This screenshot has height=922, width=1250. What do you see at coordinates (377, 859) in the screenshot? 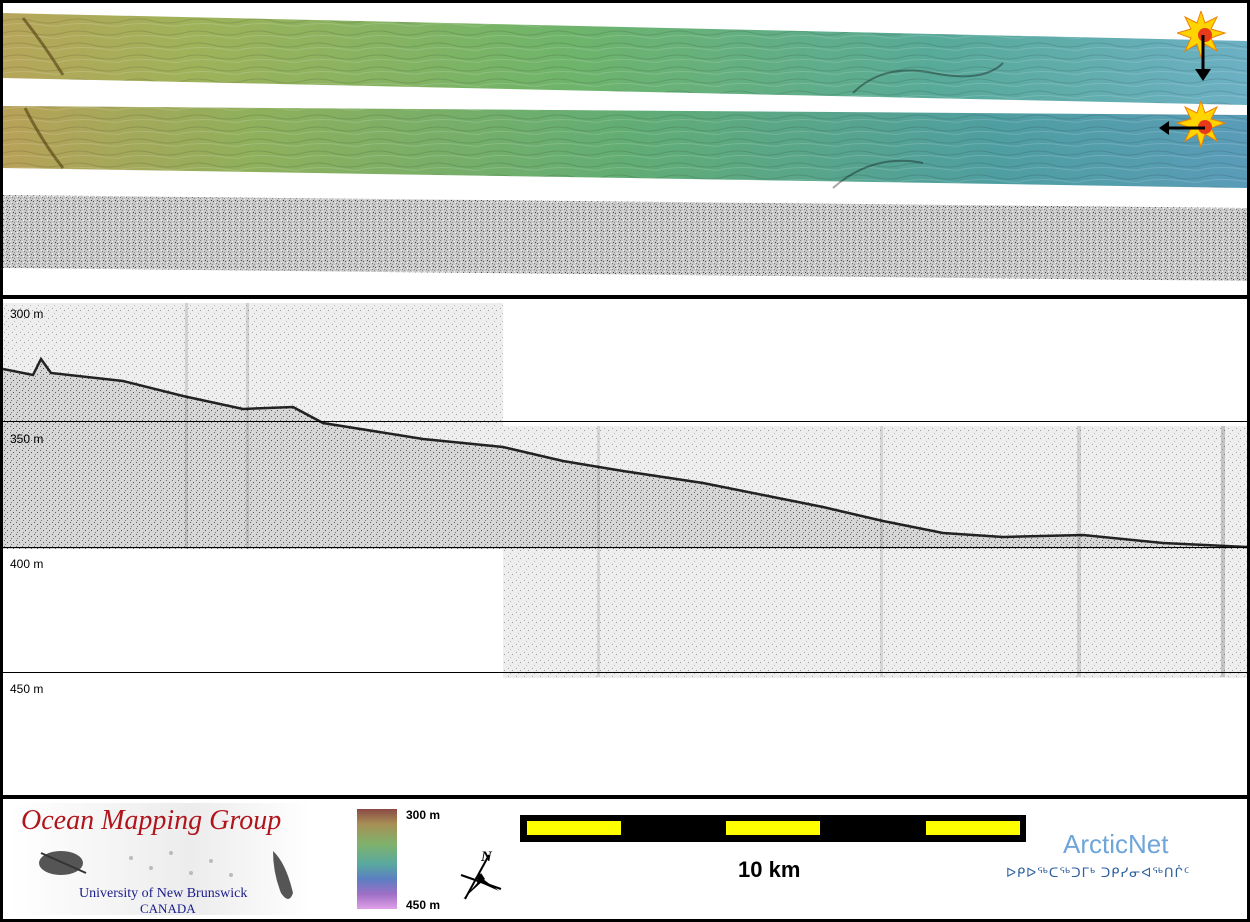
I see `depth-colorbar` at bounding box center [377, 859].